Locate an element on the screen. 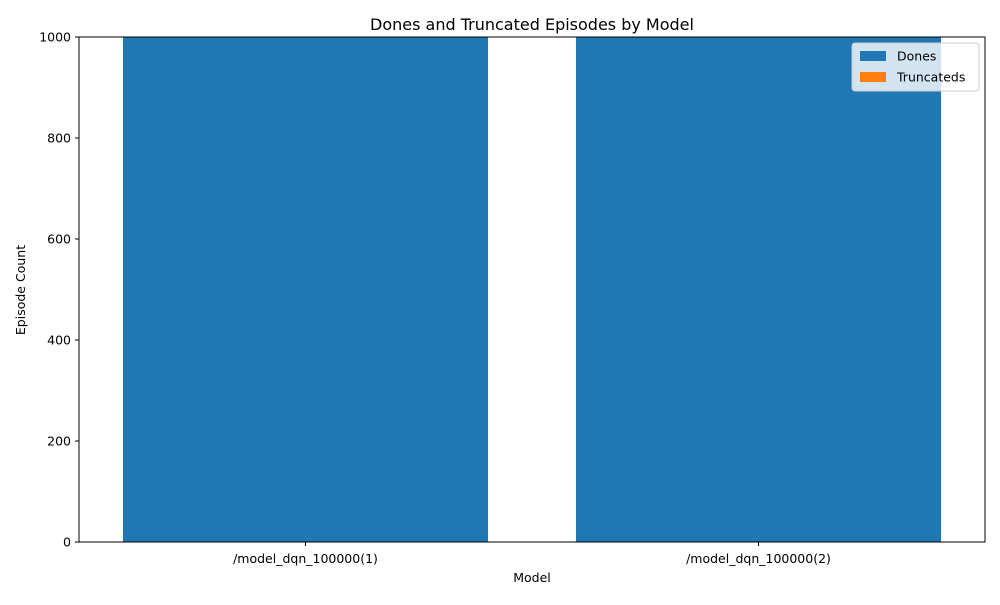 The image size is (1000, 605). x-tick-label-1: /model_dqn_100000(1) is located at coordinates (305, 558).